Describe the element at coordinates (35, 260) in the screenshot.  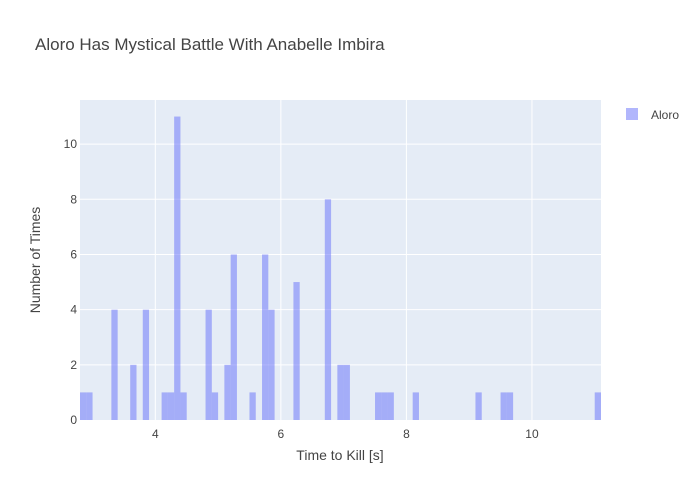
I see `y-axis-title: Number of Times` at that location.